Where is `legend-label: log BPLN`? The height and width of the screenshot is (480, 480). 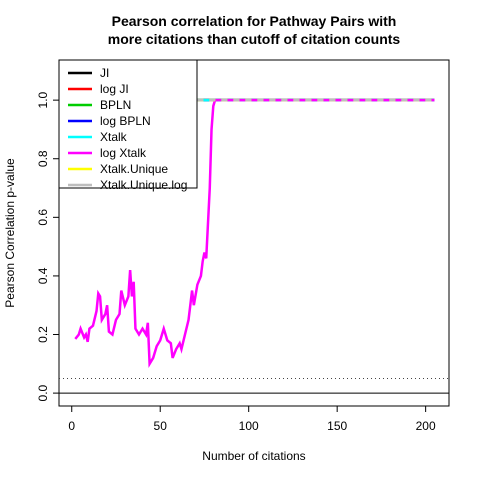 legend-label: log BPLN is located at coordinates (125, 121).